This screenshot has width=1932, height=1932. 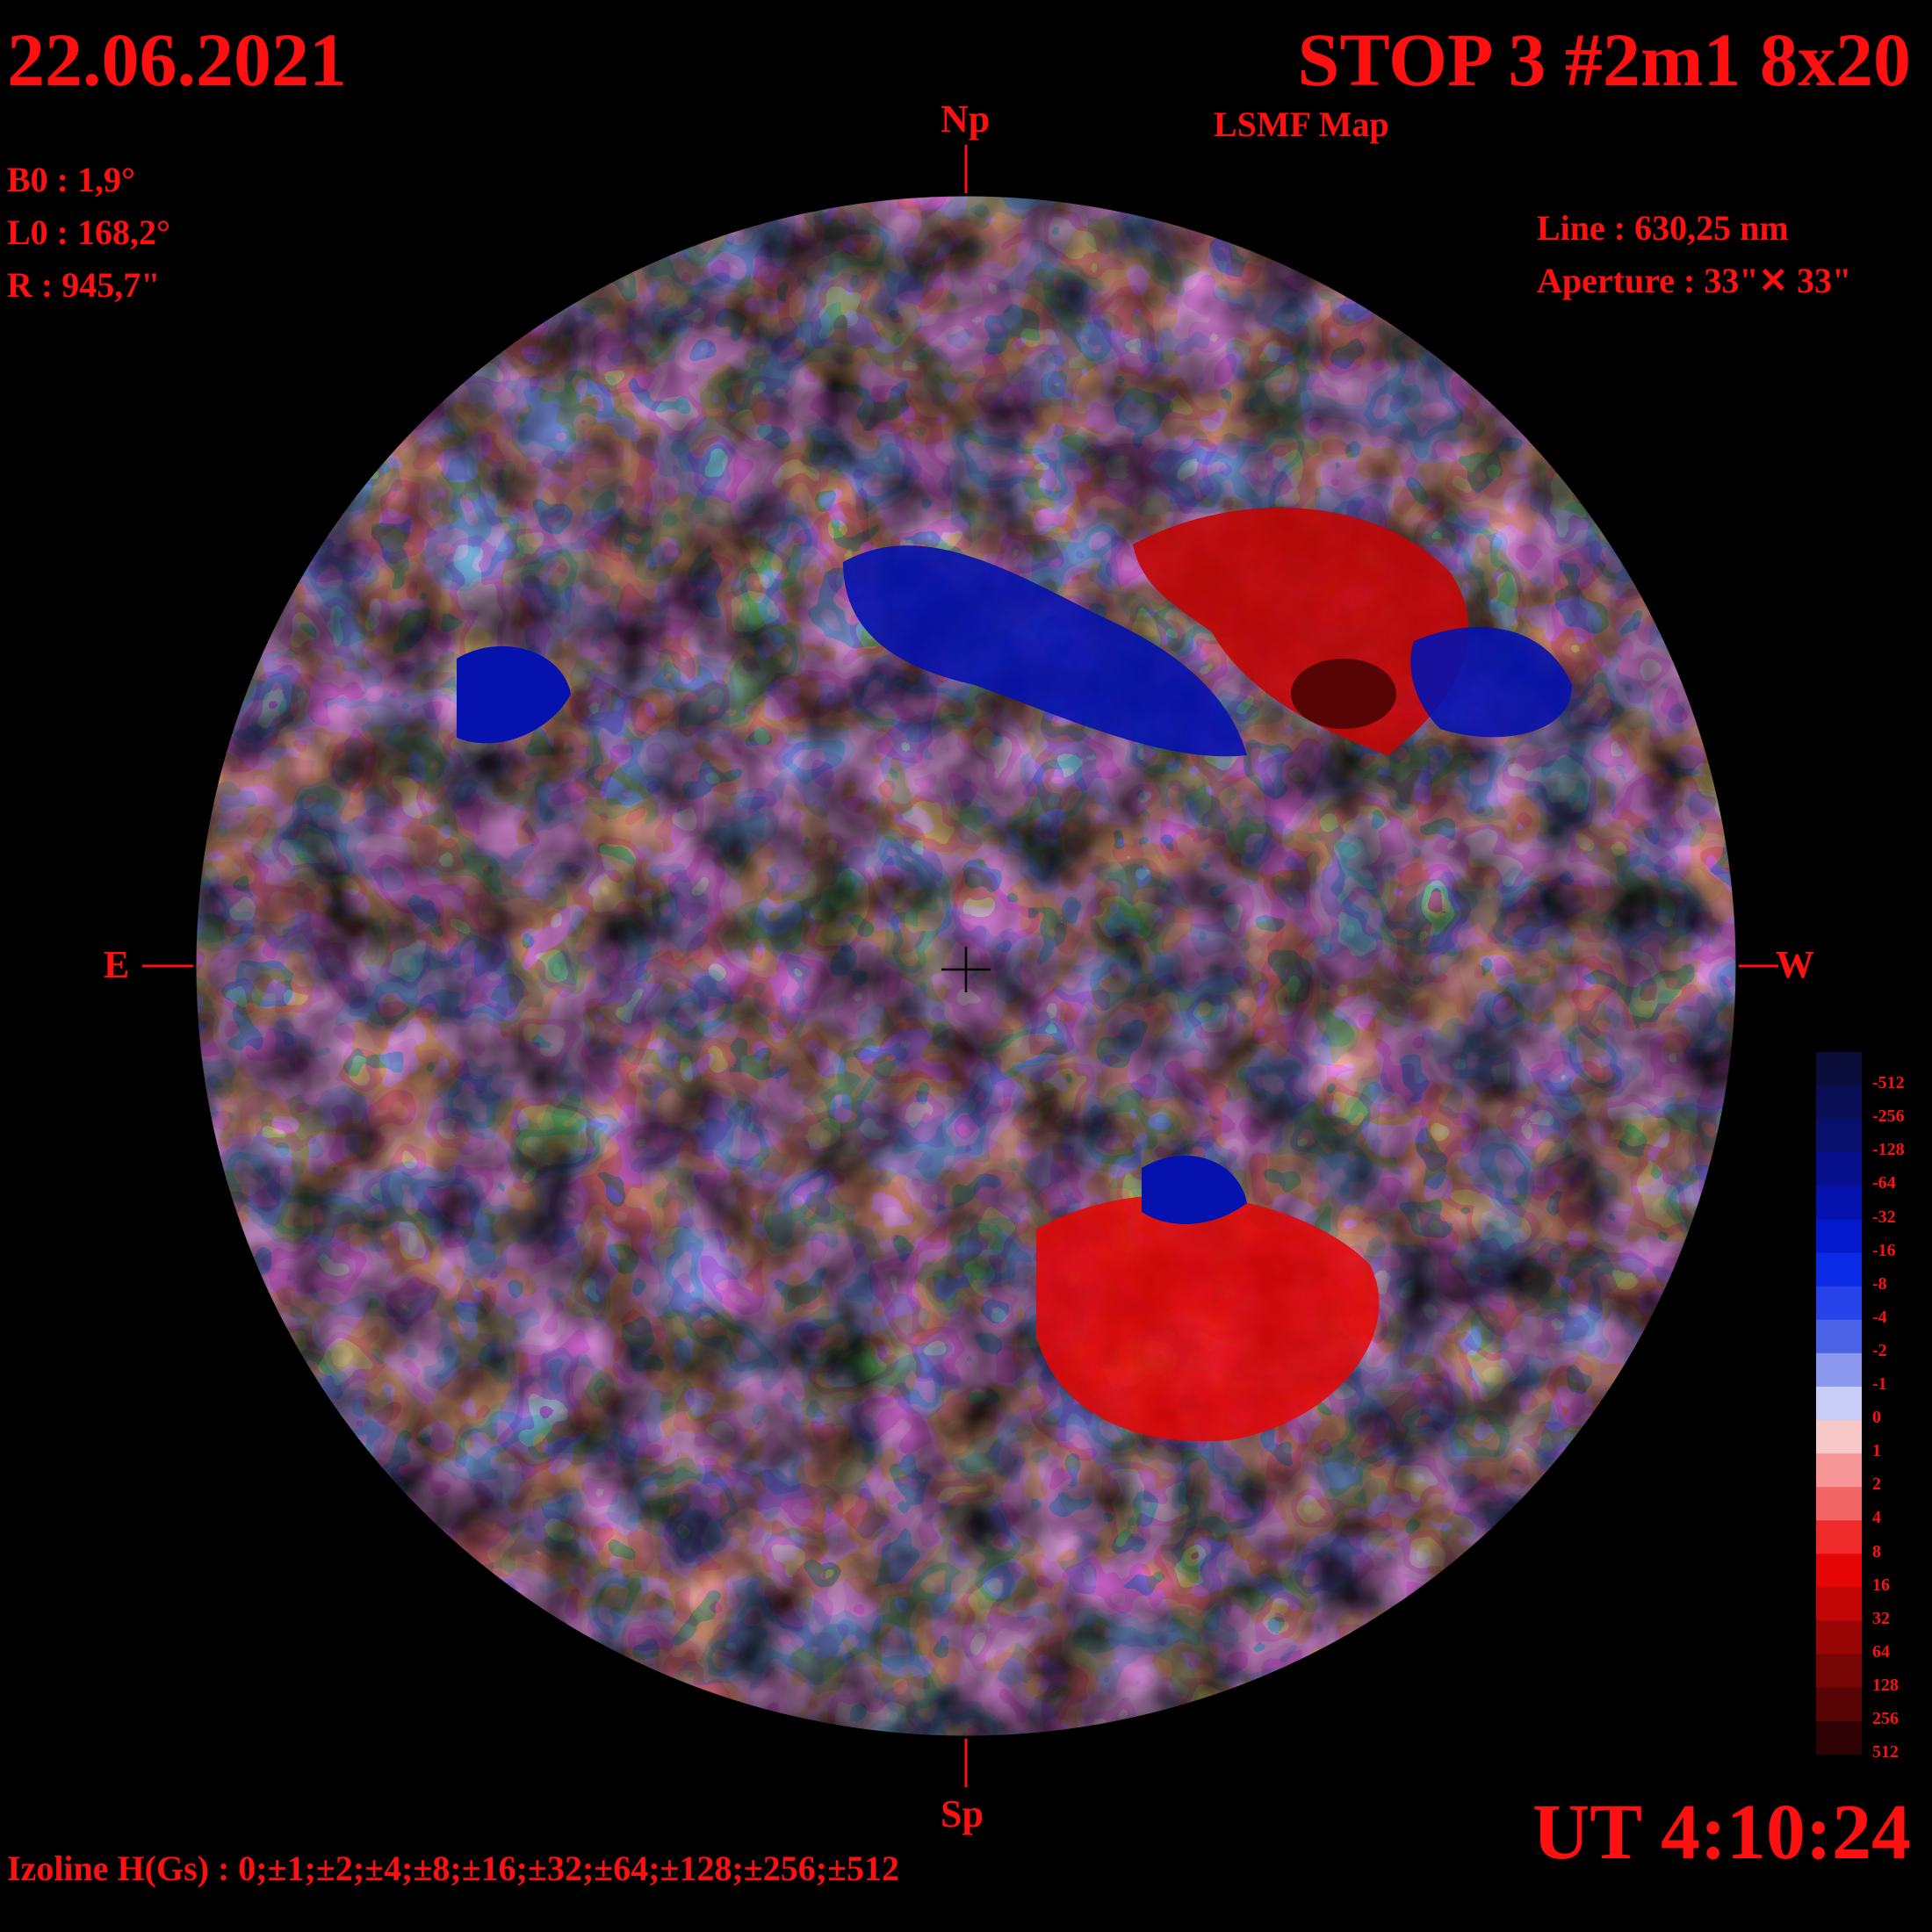 I want to click on west-label: W, so click(x=1795, y=965).